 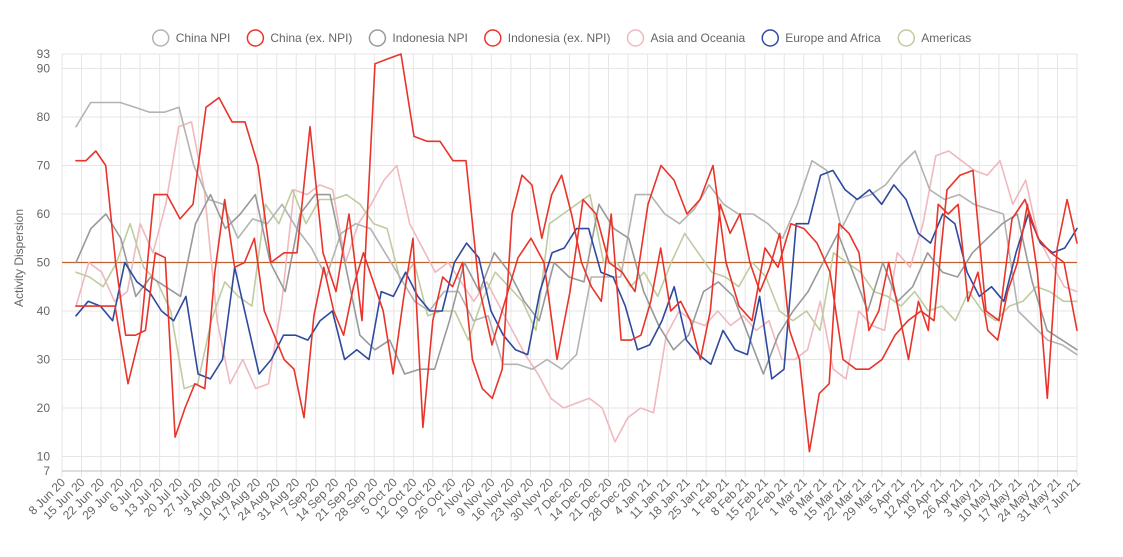 I want to click on legend-item-indonesia-ex-npi: Indonesia (ex. NPI), so click(x=547, y=38).